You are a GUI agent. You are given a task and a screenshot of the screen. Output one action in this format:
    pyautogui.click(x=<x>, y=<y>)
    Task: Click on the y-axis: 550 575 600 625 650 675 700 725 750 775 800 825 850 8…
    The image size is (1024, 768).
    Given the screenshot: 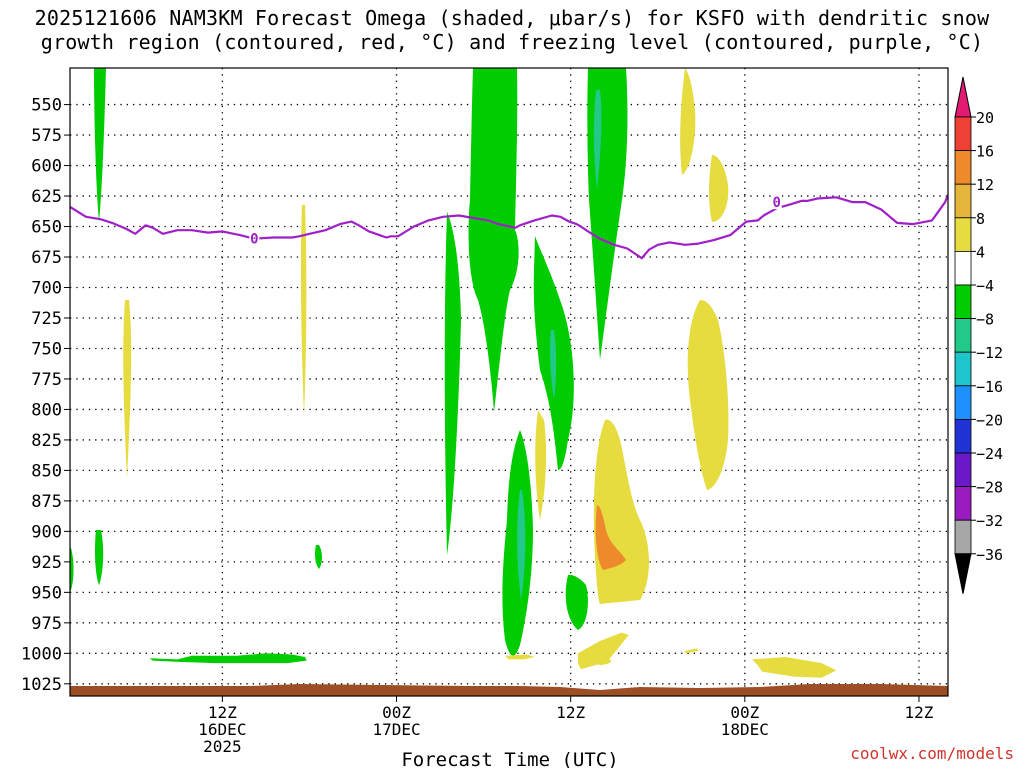 What is the action you would take?
    pyautogui.click(x=45, y=395)
    